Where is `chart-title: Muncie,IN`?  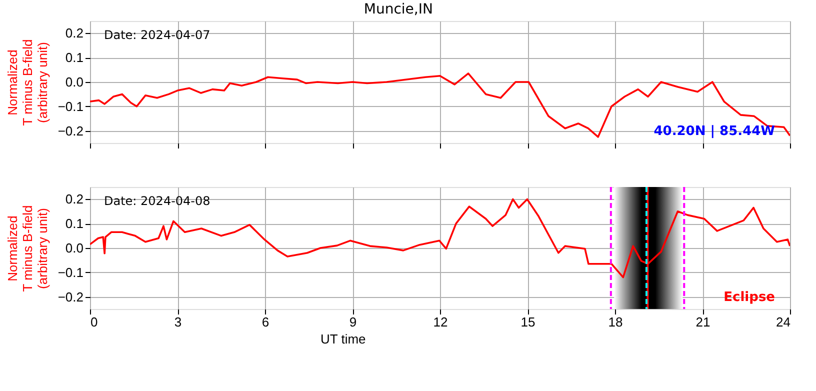 chart-title: Muncie,IN is located at coordinates (398, 10).